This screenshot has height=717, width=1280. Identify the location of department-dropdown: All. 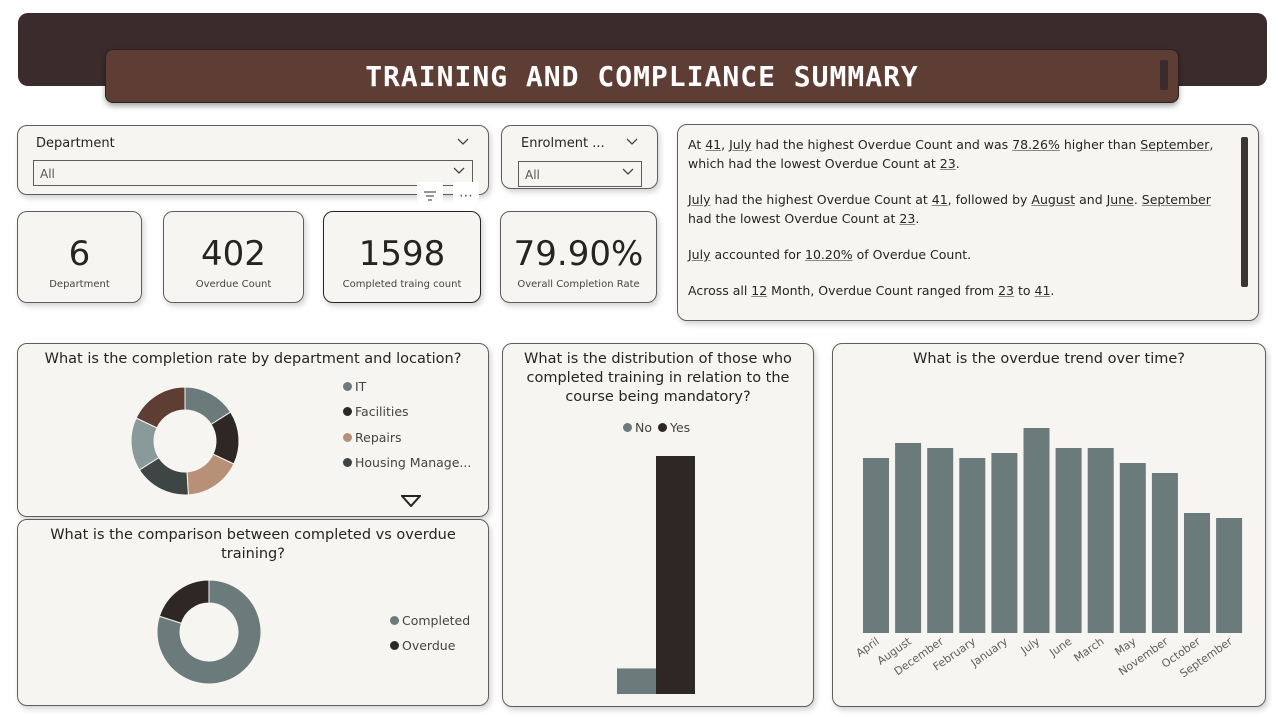
(253, 173).